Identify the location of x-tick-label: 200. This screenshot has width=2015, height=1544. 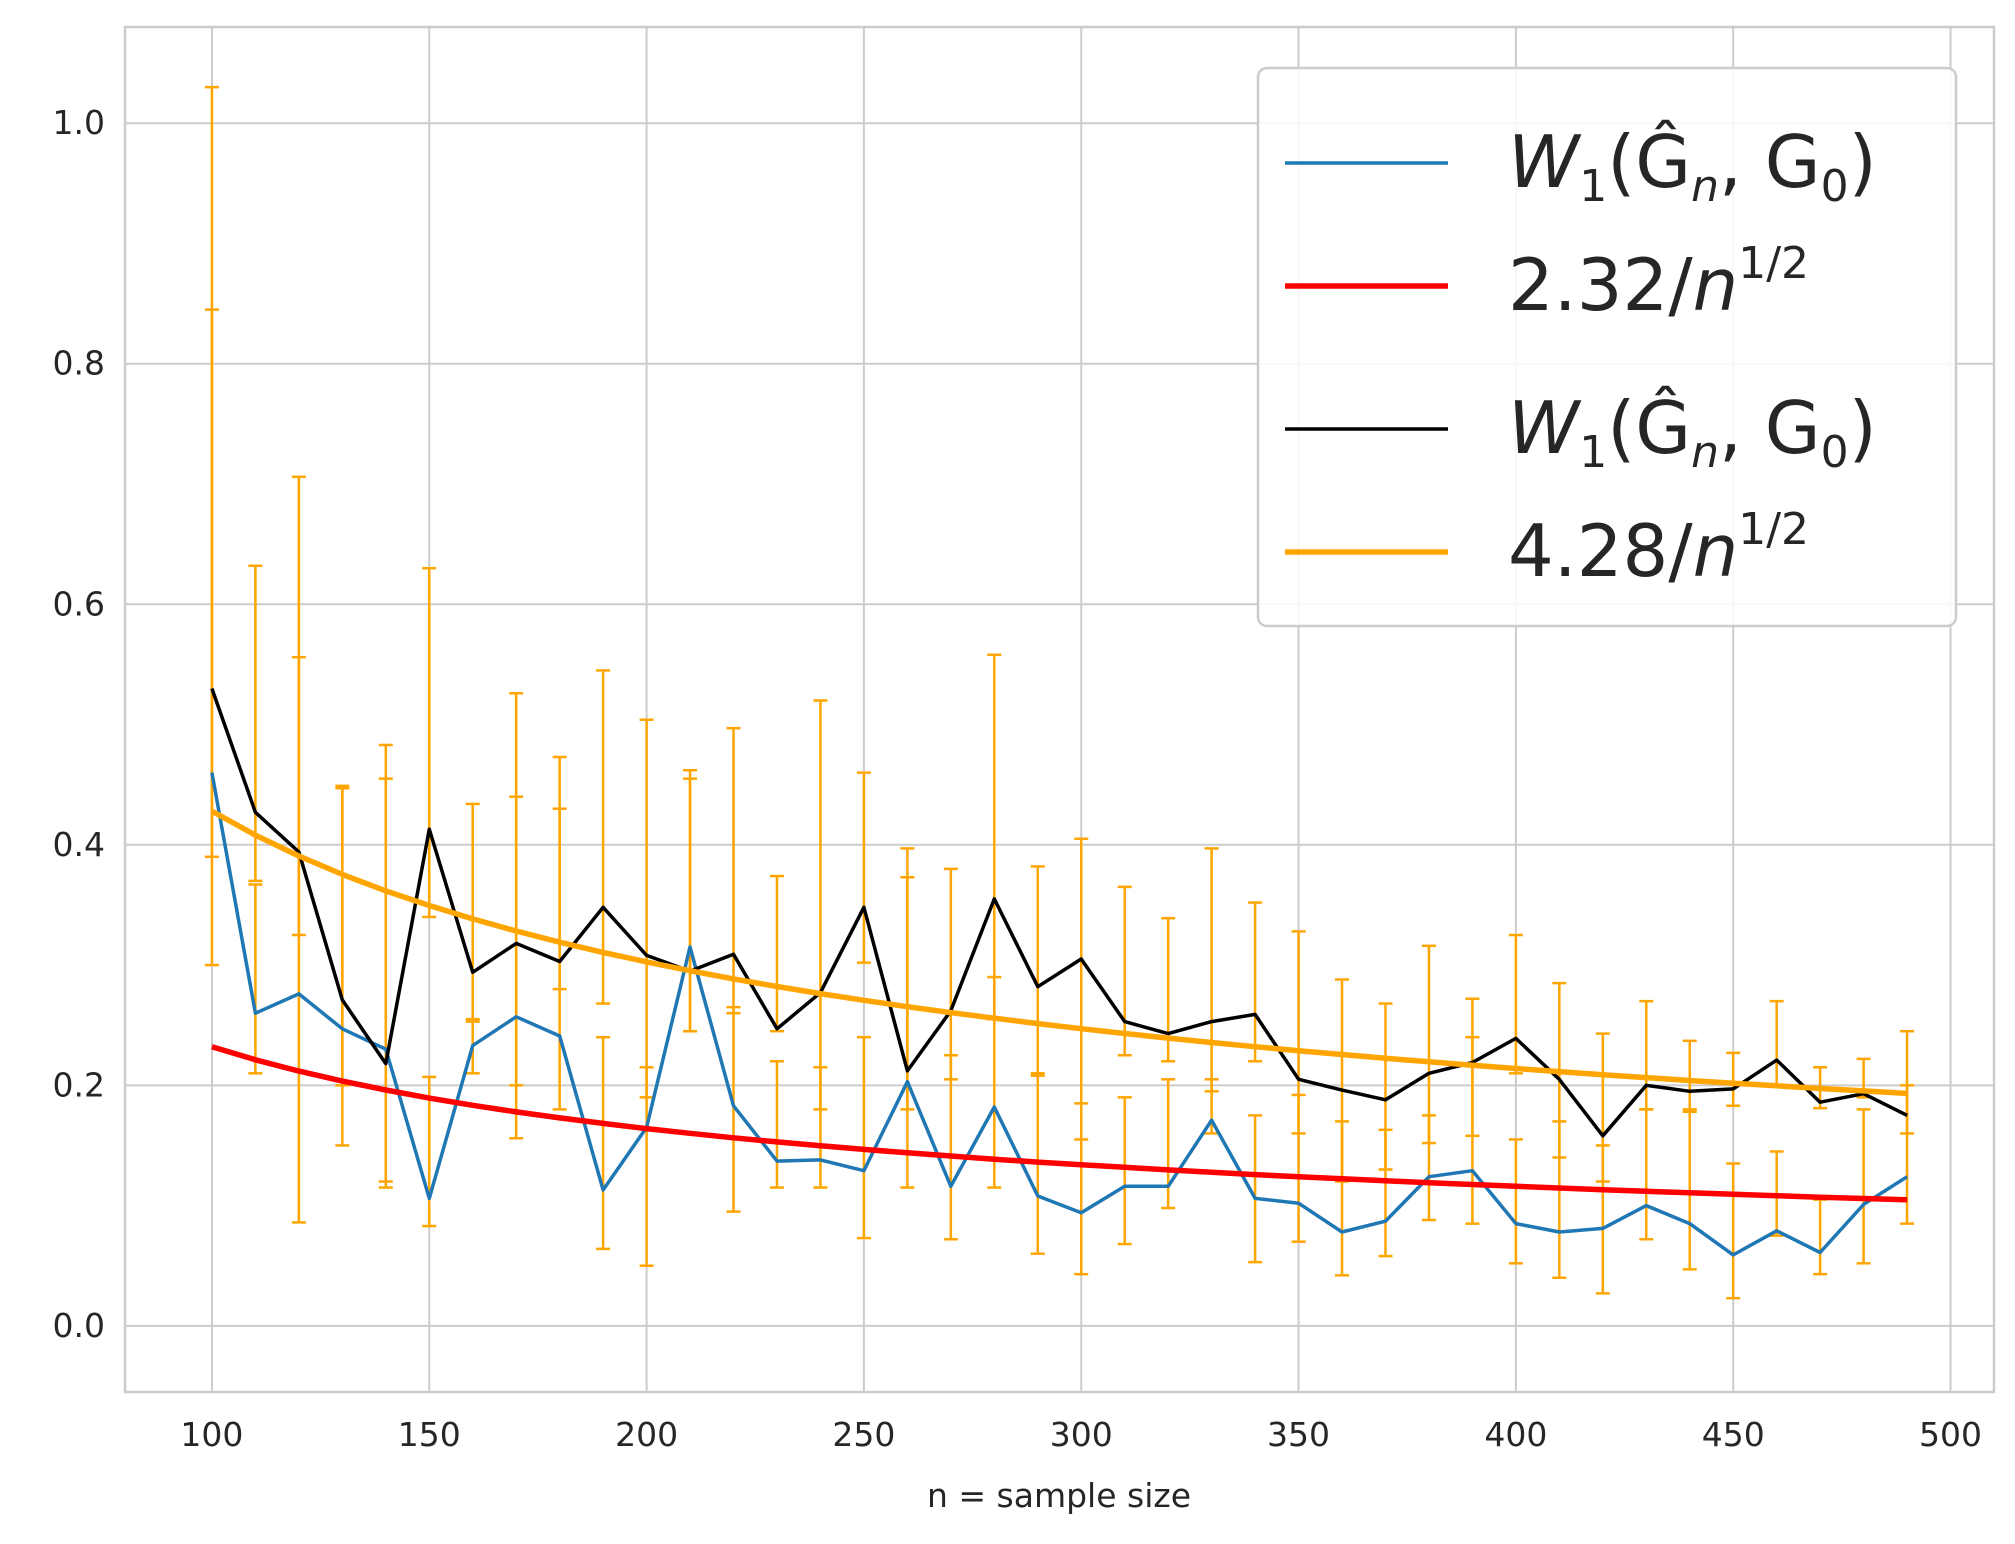
(646, 1434).